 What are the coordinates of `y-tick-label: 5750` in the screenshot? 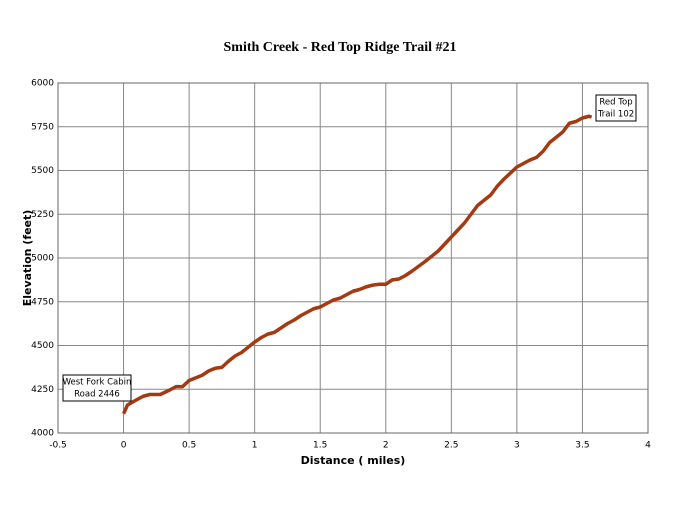 It's located at (42, 127).